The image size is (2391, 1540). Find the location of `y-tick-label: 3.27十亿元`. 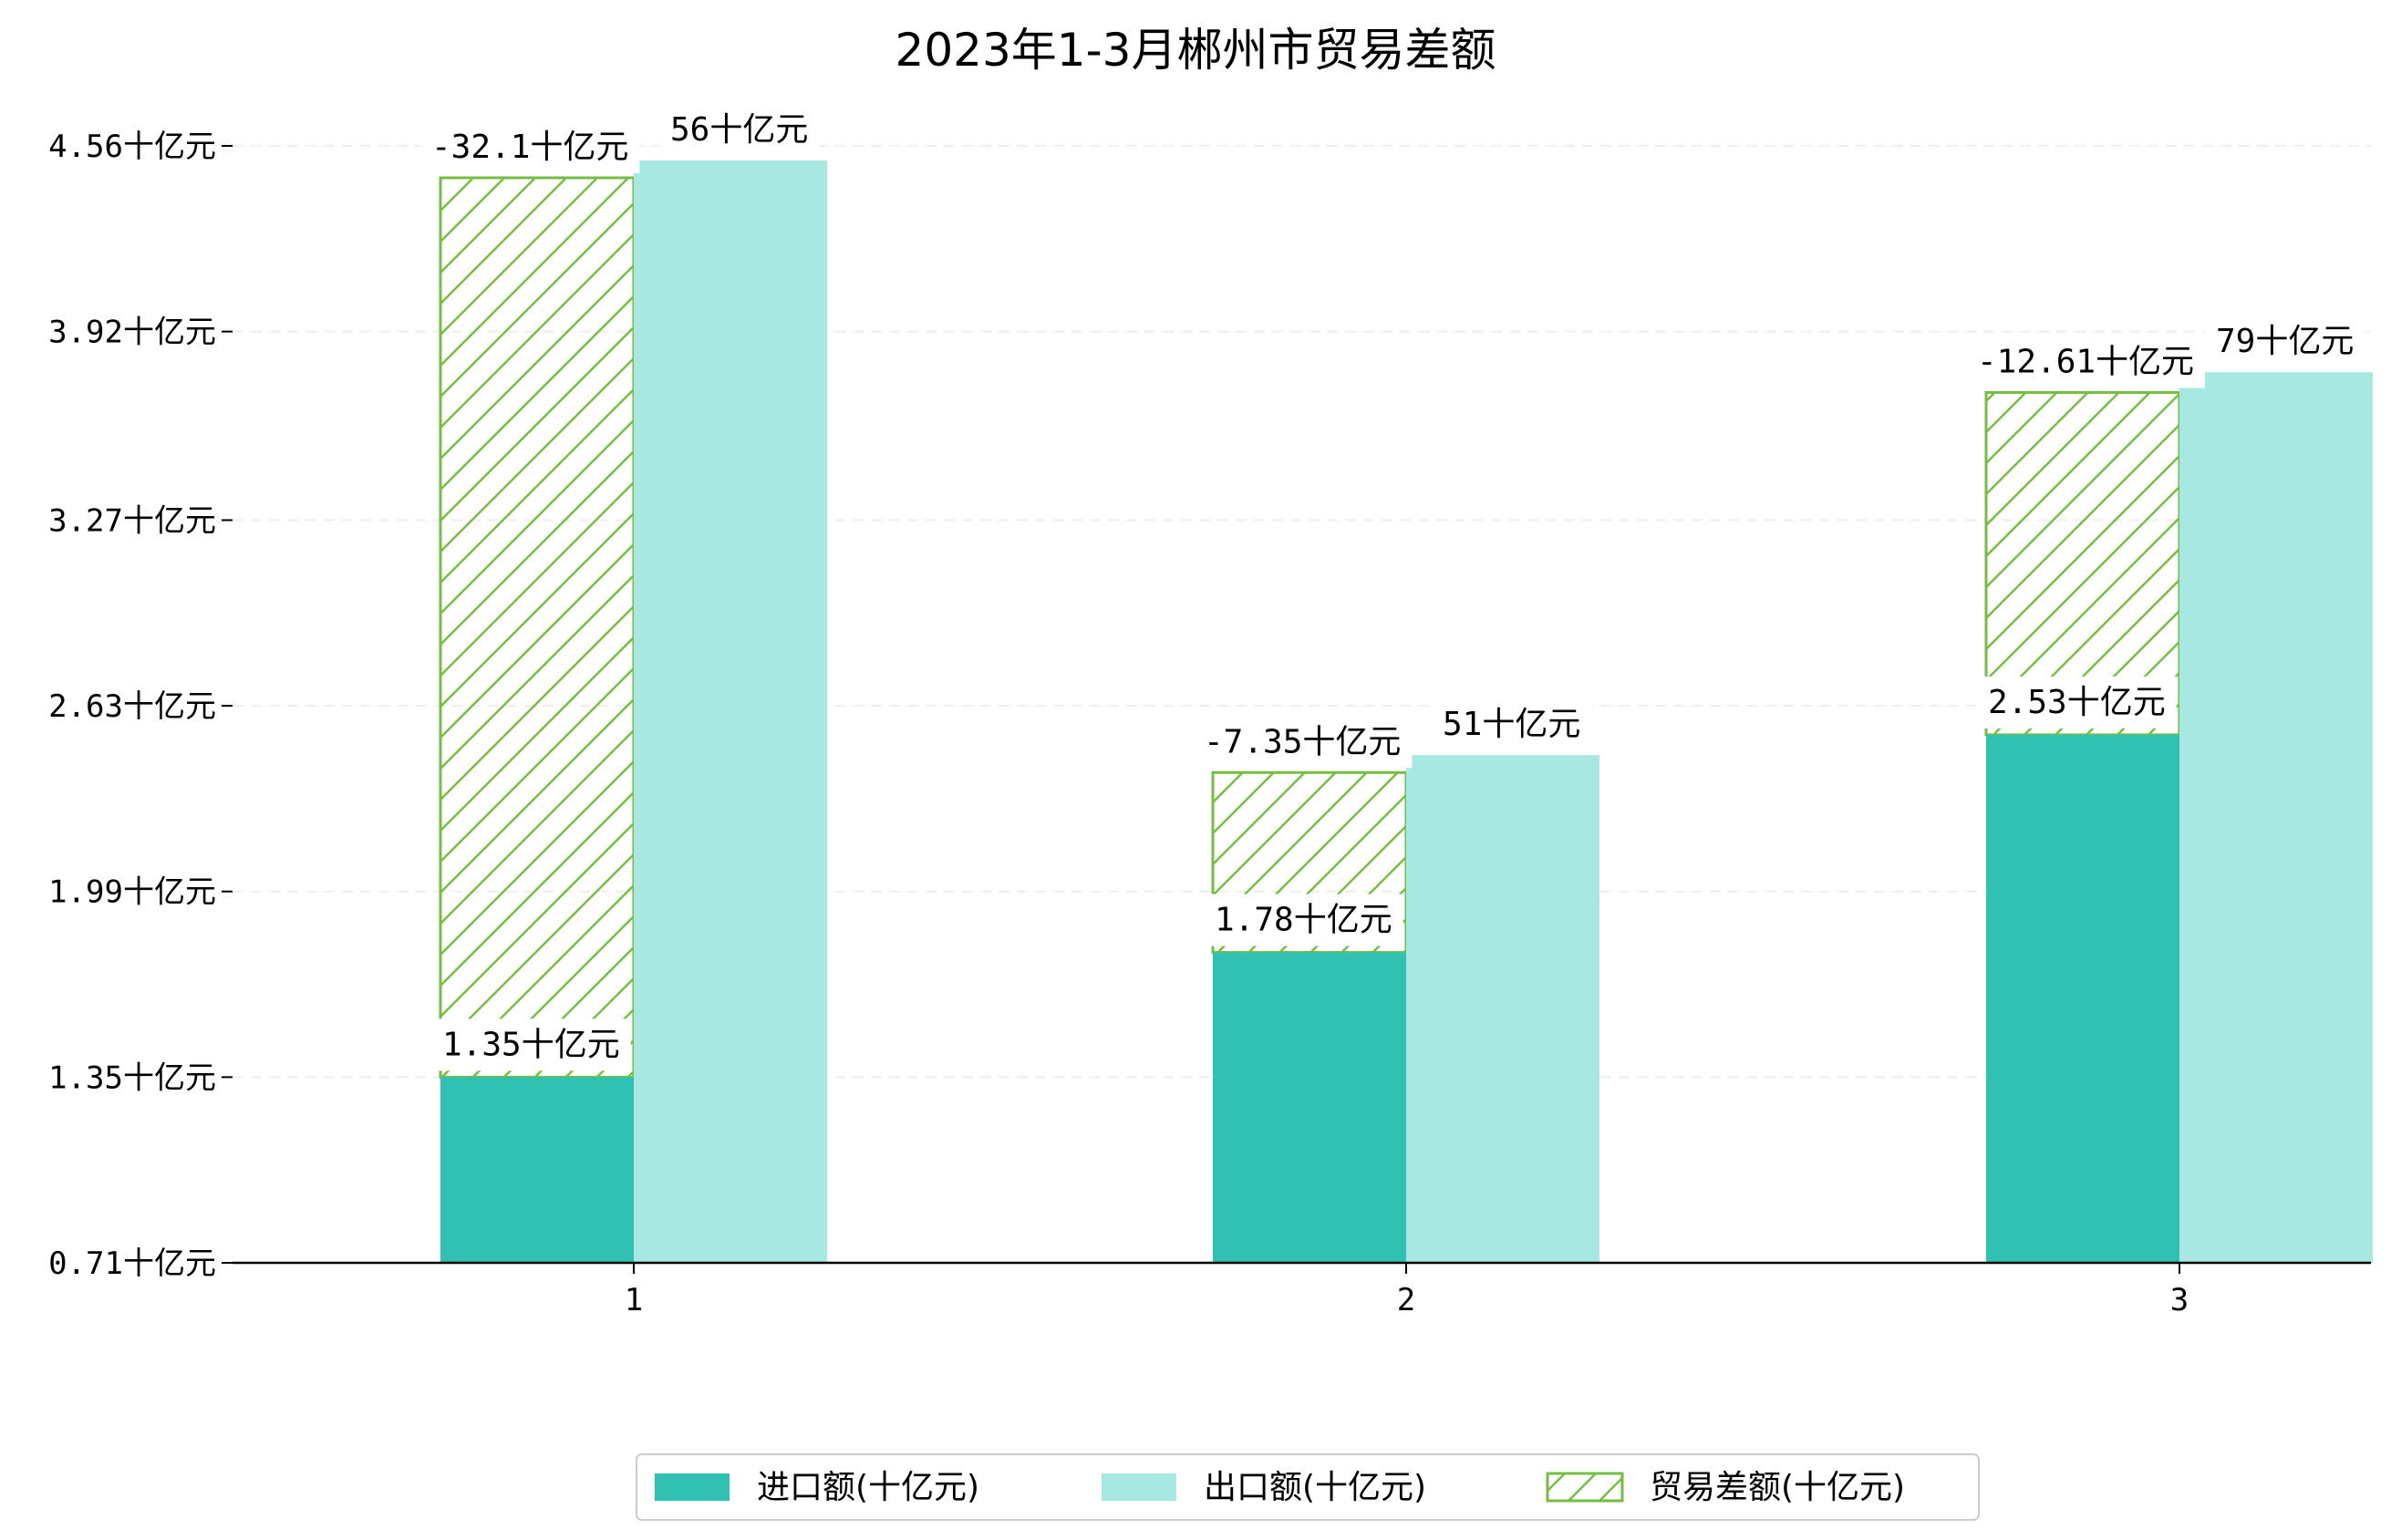

y-tick-label: 3.27十亿元 is located at coordinates (132, 520).